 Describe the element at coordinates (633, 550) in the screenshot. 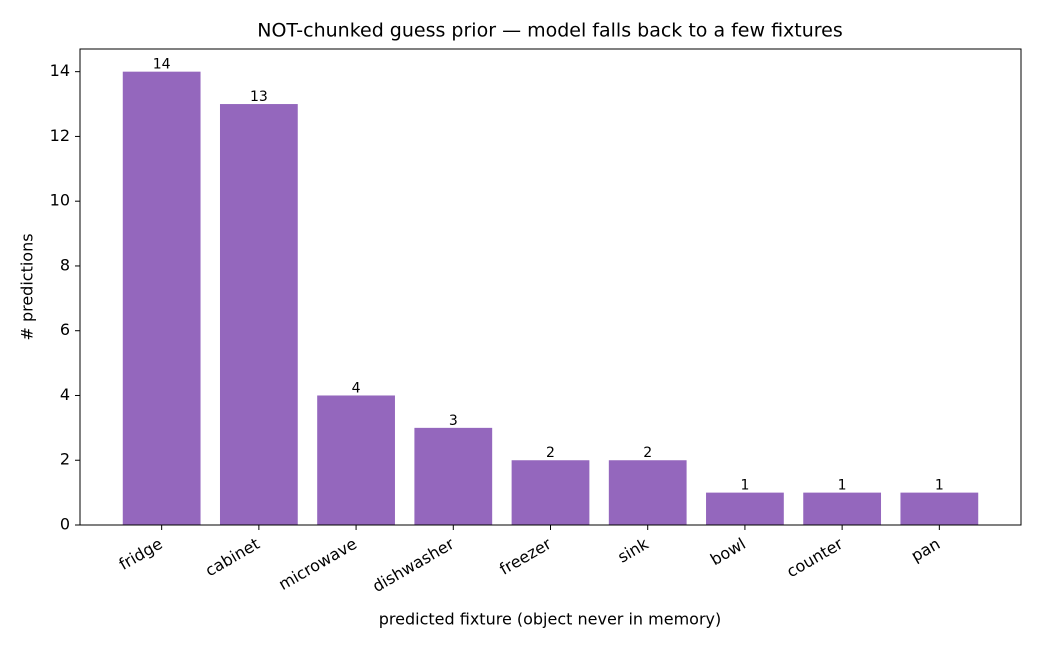

I see `x-tick-label: sink` at that location.